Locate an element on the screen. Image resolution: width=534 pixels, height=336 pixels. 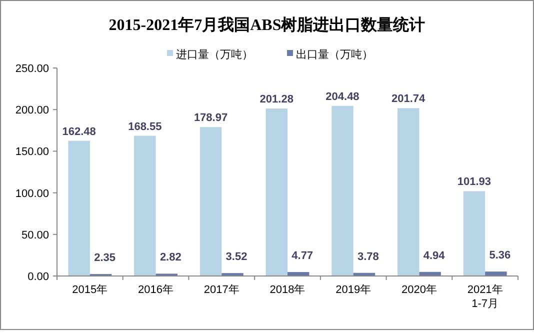
y-tick-label: 200.00 is located at coordinates (32, 110).